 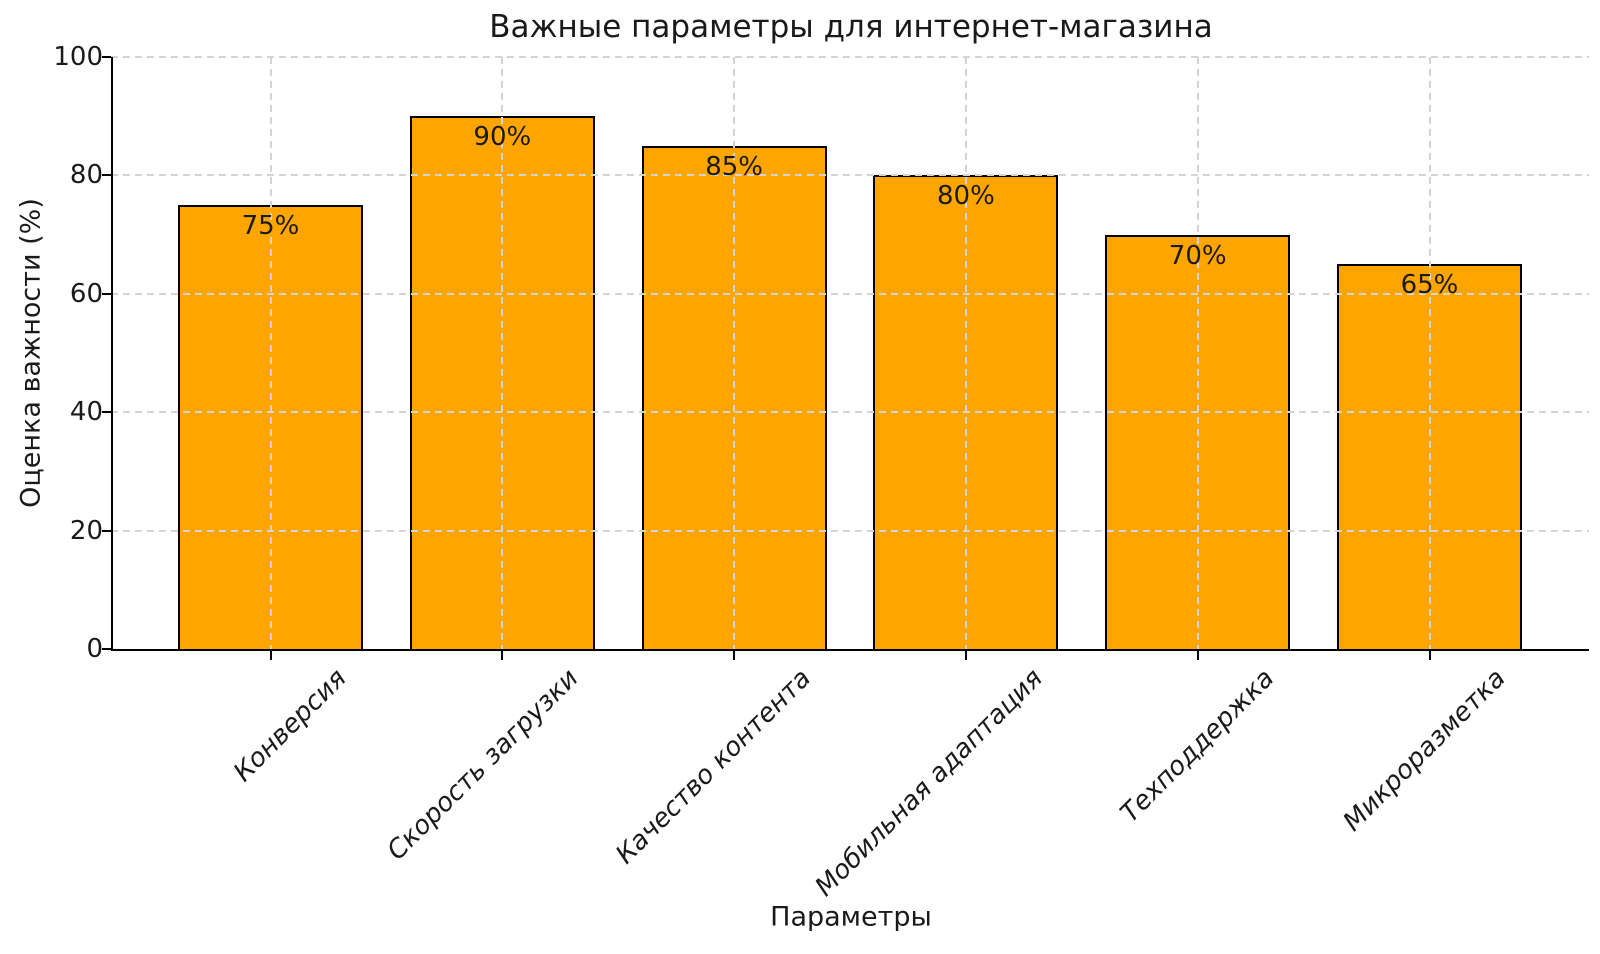 I want to click on bar-value-label-3: 80%, so click(x=965, y=196).